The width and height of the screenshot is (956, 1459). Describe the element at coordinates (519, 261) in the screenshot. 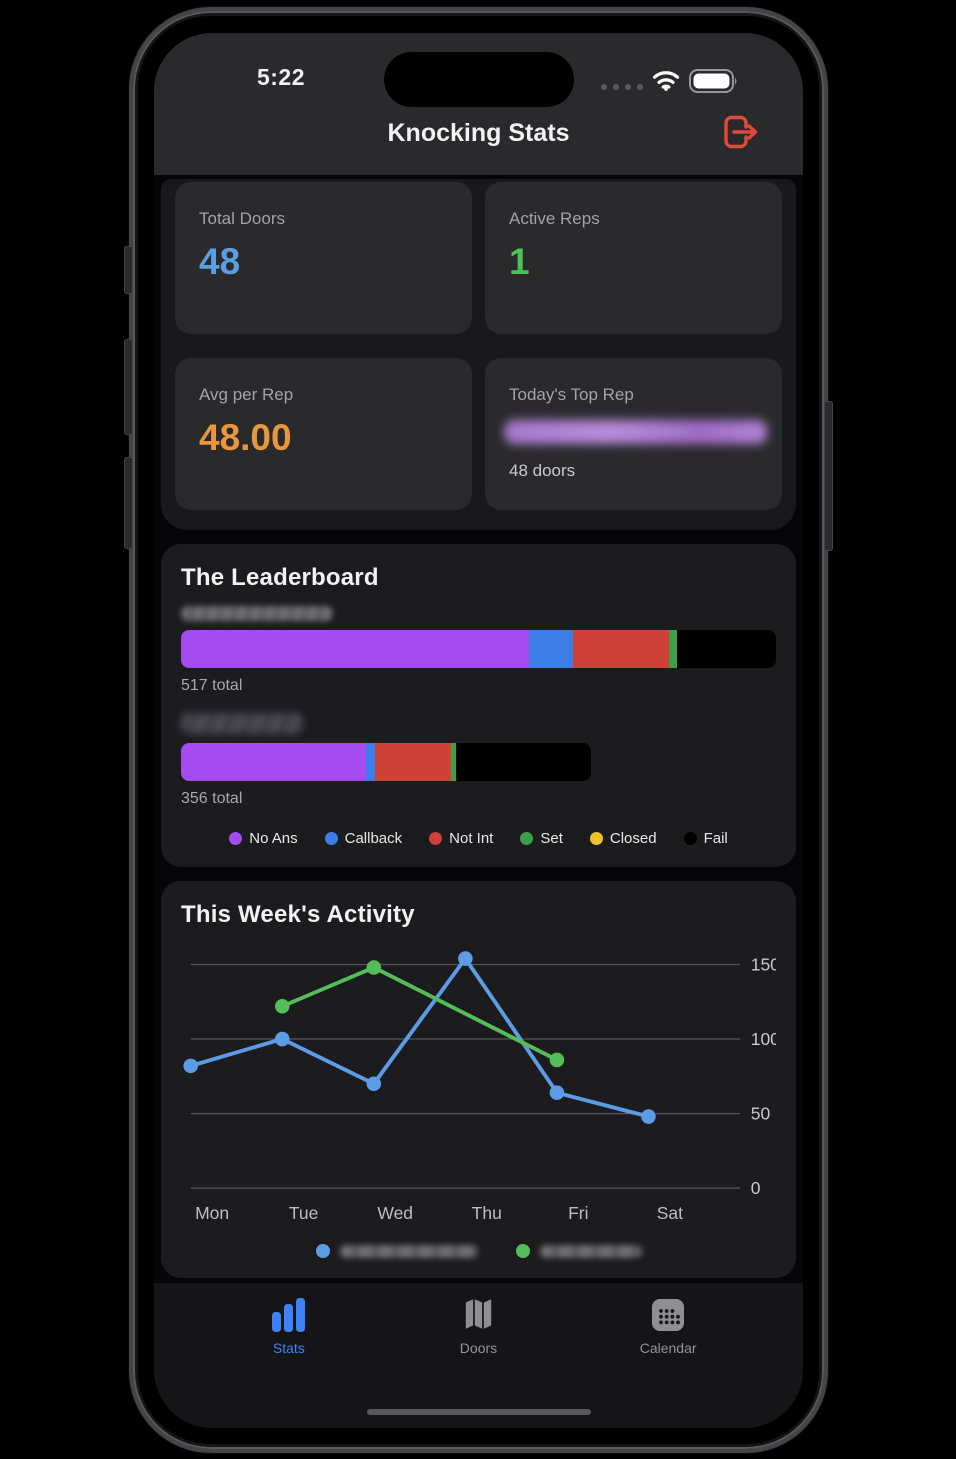

I see `stat-value: 1` at that location.